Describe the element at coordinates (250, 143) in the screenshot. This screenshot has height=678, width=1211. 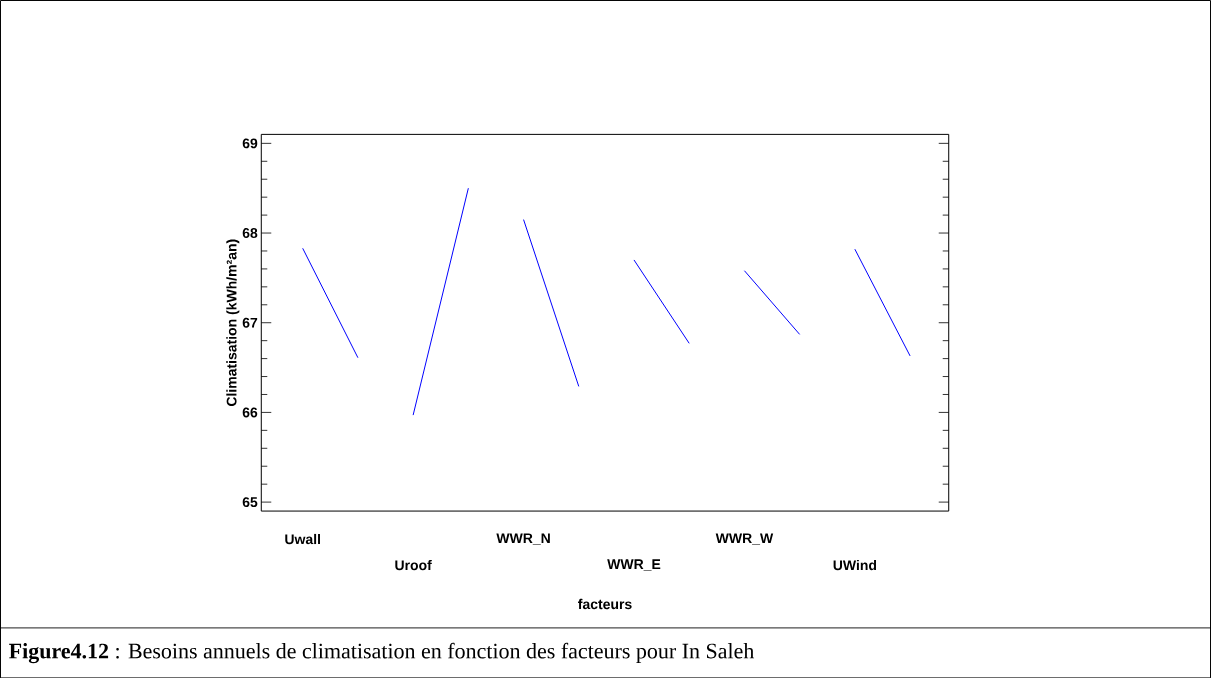
I see `y-tick-label: 69` at that location.